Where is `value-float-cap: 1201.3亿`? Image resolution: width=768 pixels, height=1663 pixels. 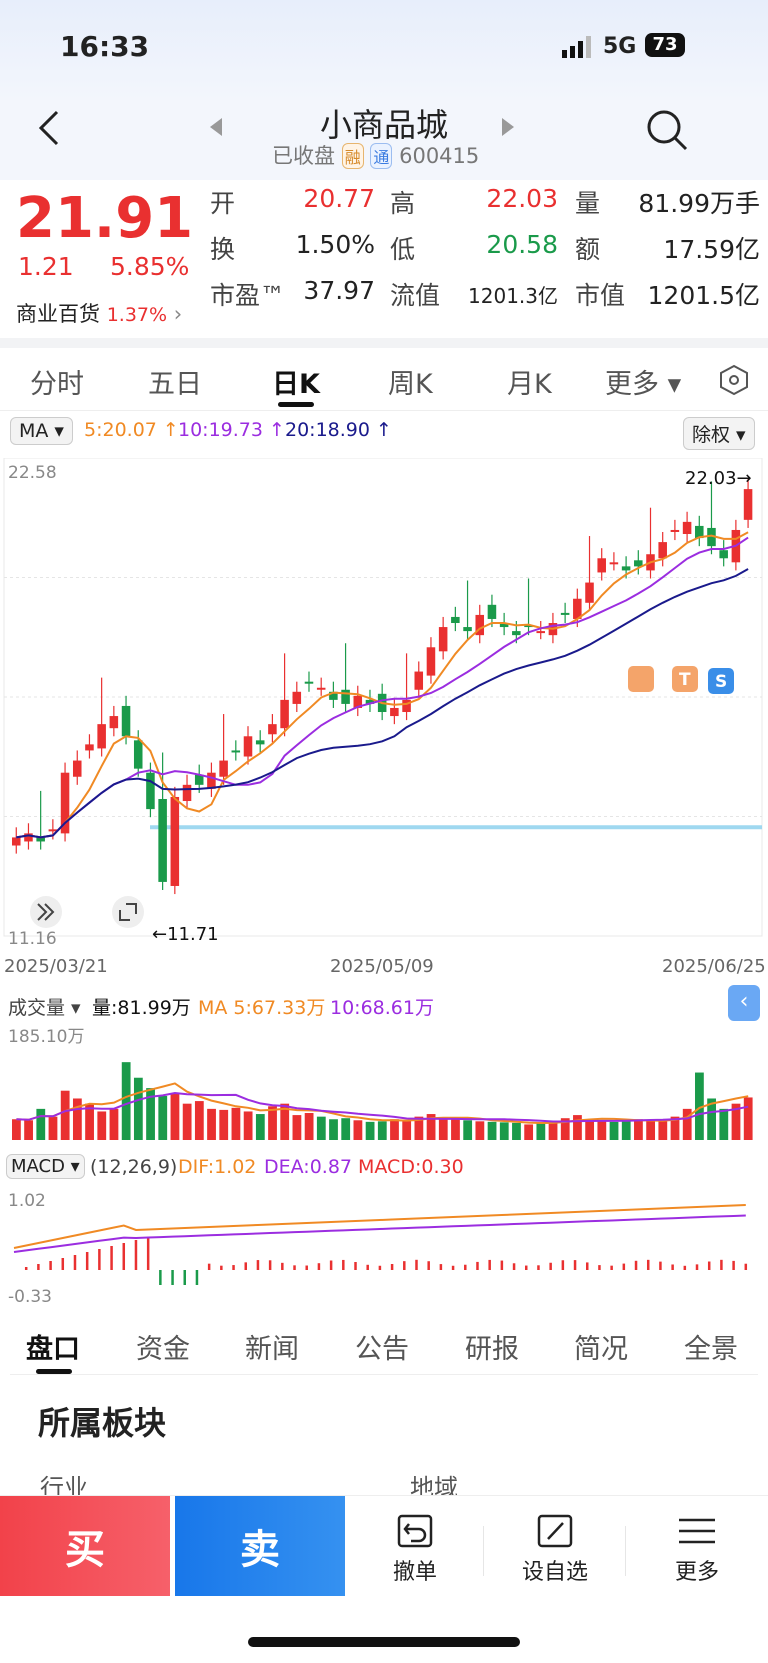
value-float-cap: 1201.3亿 is located at coordinates (513, 296).